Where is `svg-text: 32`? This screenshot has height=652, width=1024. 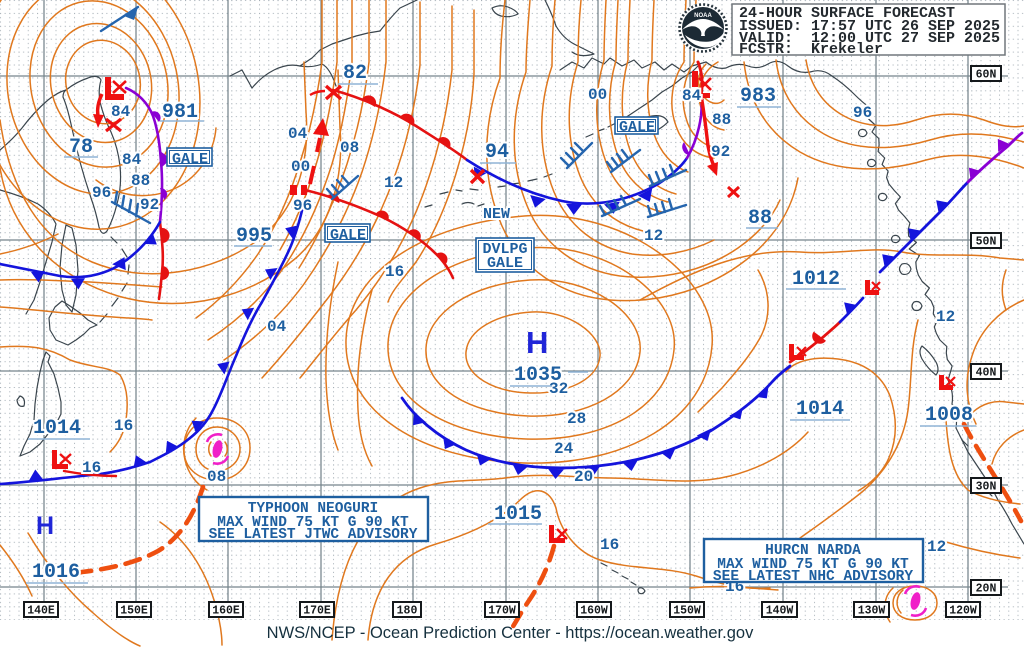
svg-text: 32 is located at coordinates (558, 389).